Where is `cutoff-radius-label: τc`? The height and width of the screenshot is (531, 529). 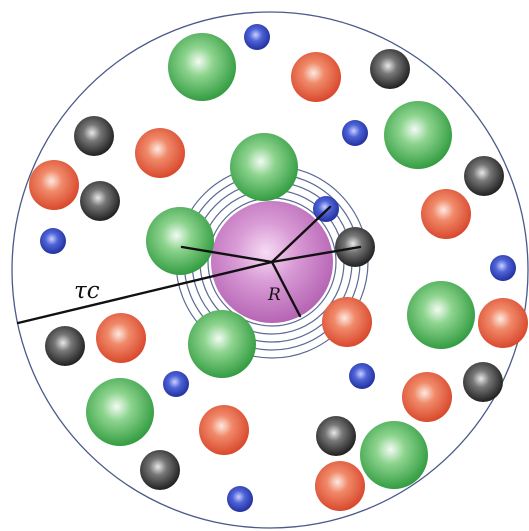 cutoff-radius-label: τc is located at coordinates (87, 291).